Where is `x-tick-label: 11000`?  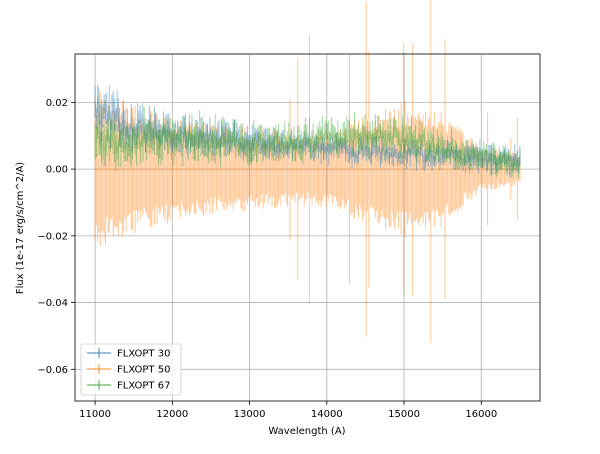 x-tick-label: 11000 is located at coordinates (95, 414).